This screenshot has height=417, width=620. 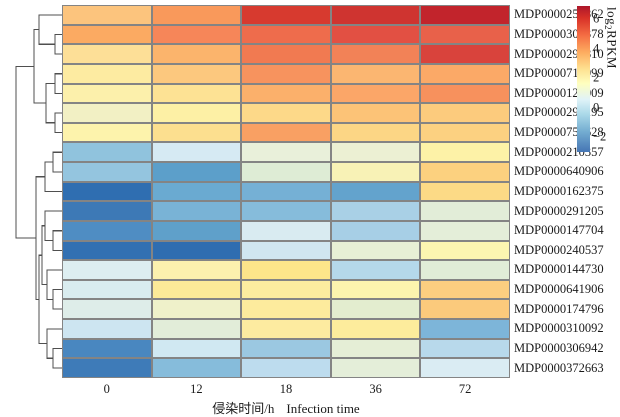 What do you see at coordinates (596, 48) in the screenshot?
I see `legend-tick-label: 4` at bounding box center [596, 48].